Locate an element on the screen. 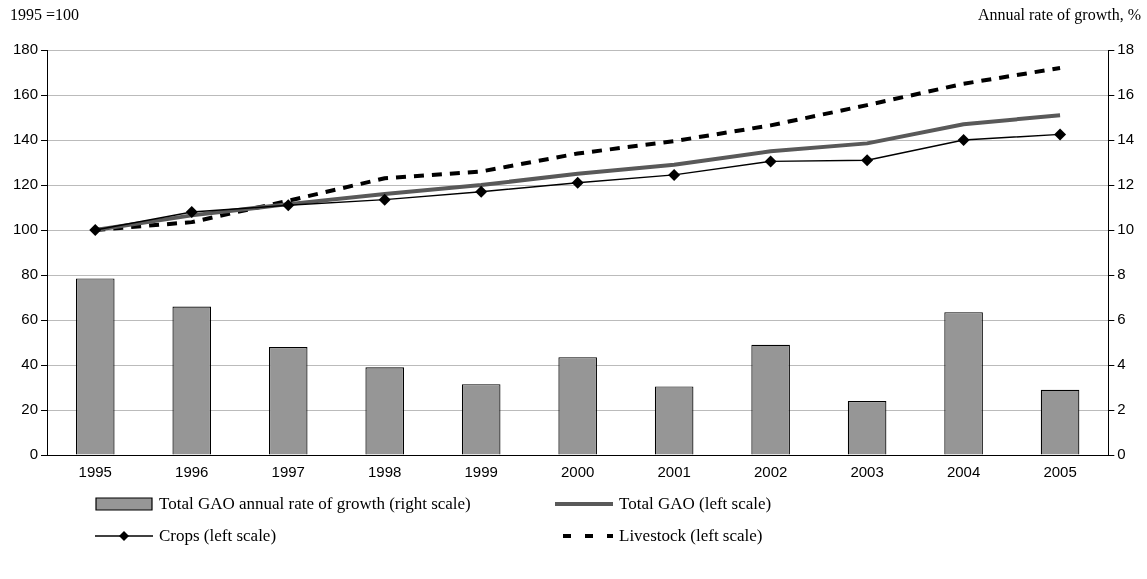 The height and width of the screenshot is (579, 1147). x-tick-label: 2003 is located at coordinates (867, 472).